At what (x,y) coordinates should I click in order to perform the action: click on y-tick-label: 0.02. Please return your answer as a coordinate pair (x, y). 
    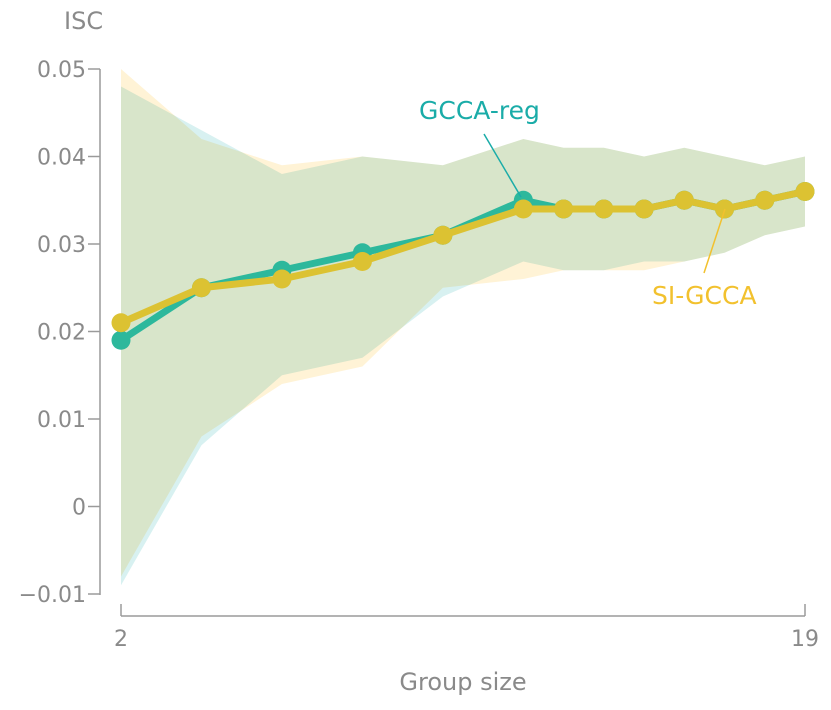
    Looking at the image, I should click on (61, 333).